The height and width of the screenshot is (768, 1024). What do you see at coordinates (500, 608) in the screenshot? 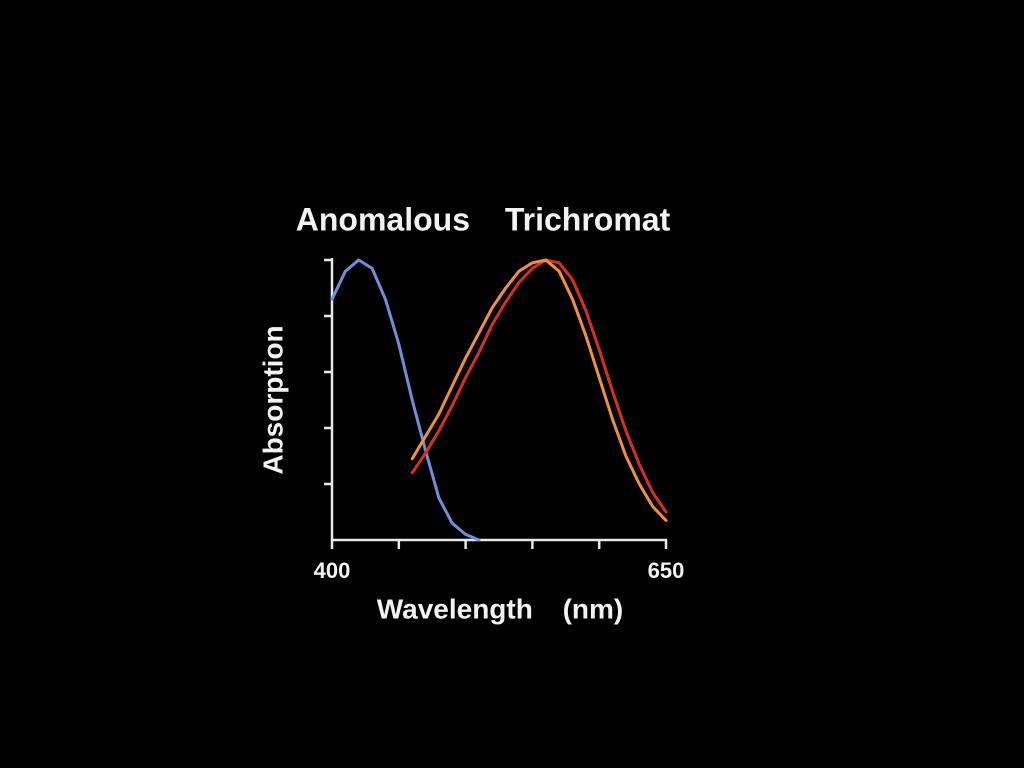
I see `x-axis-label: Wavelength (nm)` at bounding box center [500, 608].